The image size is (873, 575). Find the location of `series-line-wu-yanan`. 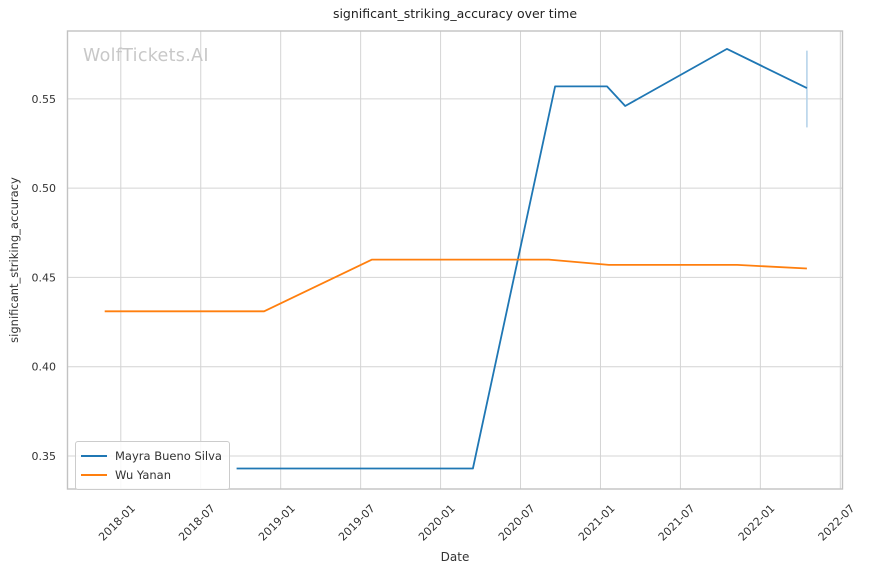

series-line-wu-yanan is located at coordinates (455, 285).